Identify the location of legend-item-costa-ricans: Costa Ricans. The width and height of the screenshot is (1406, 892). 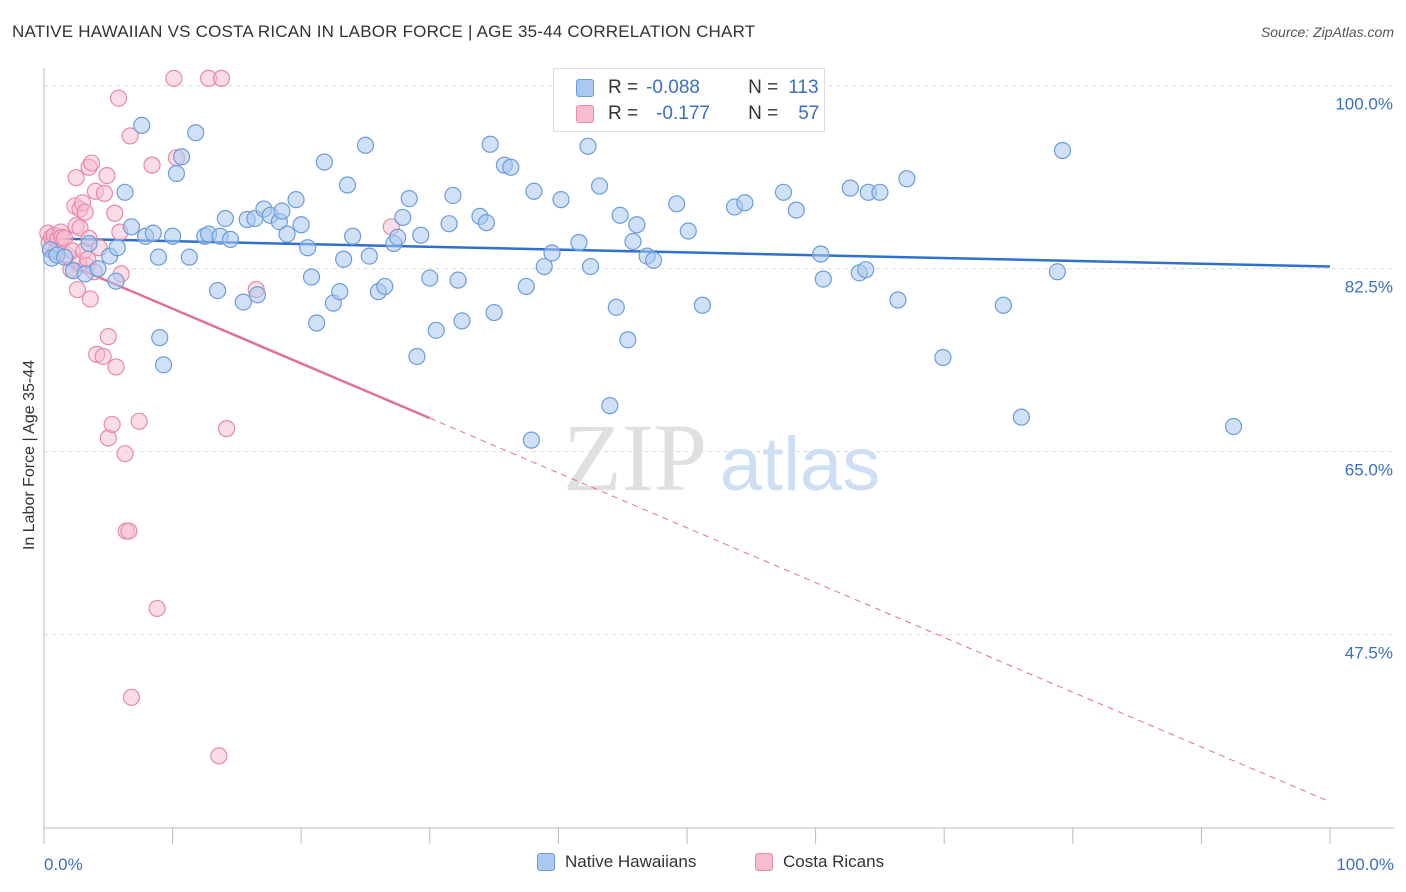
(819, 862).